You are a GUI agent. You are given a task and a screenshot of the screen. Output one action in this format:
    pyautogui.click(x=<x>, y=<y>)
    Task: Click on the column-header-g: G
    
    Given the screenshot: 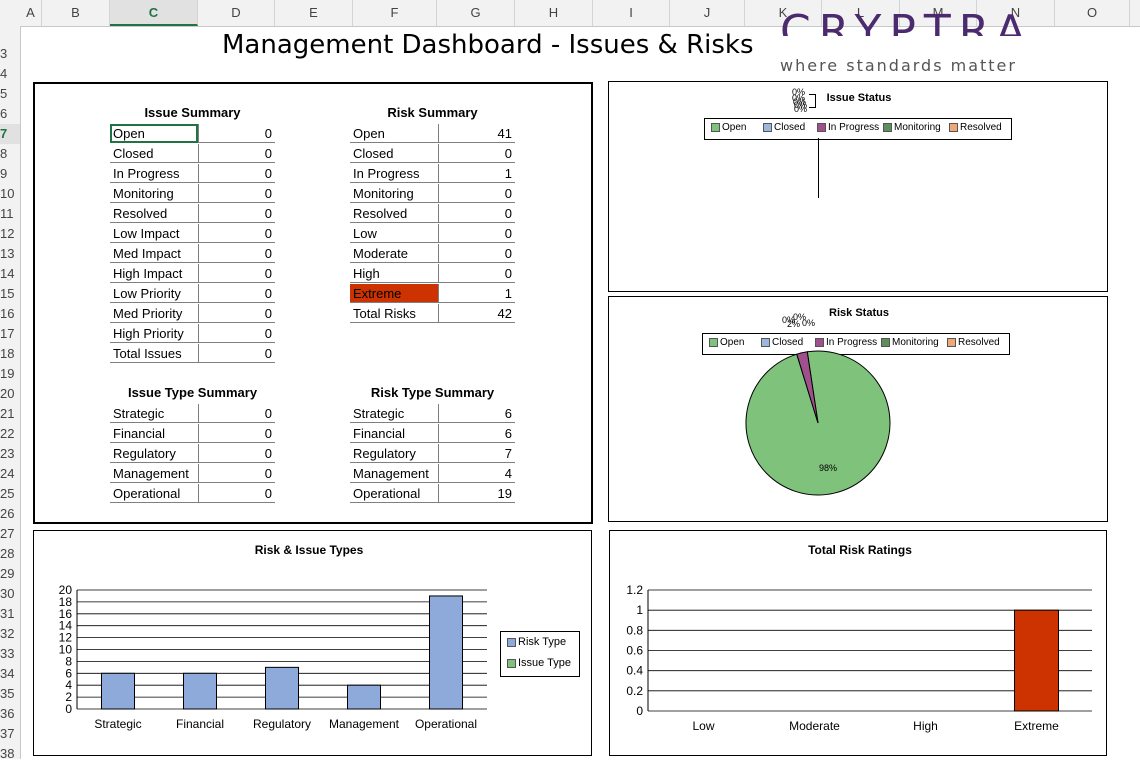 What is the action you would take?
    pyautogui.click(x=476, y=13)
    